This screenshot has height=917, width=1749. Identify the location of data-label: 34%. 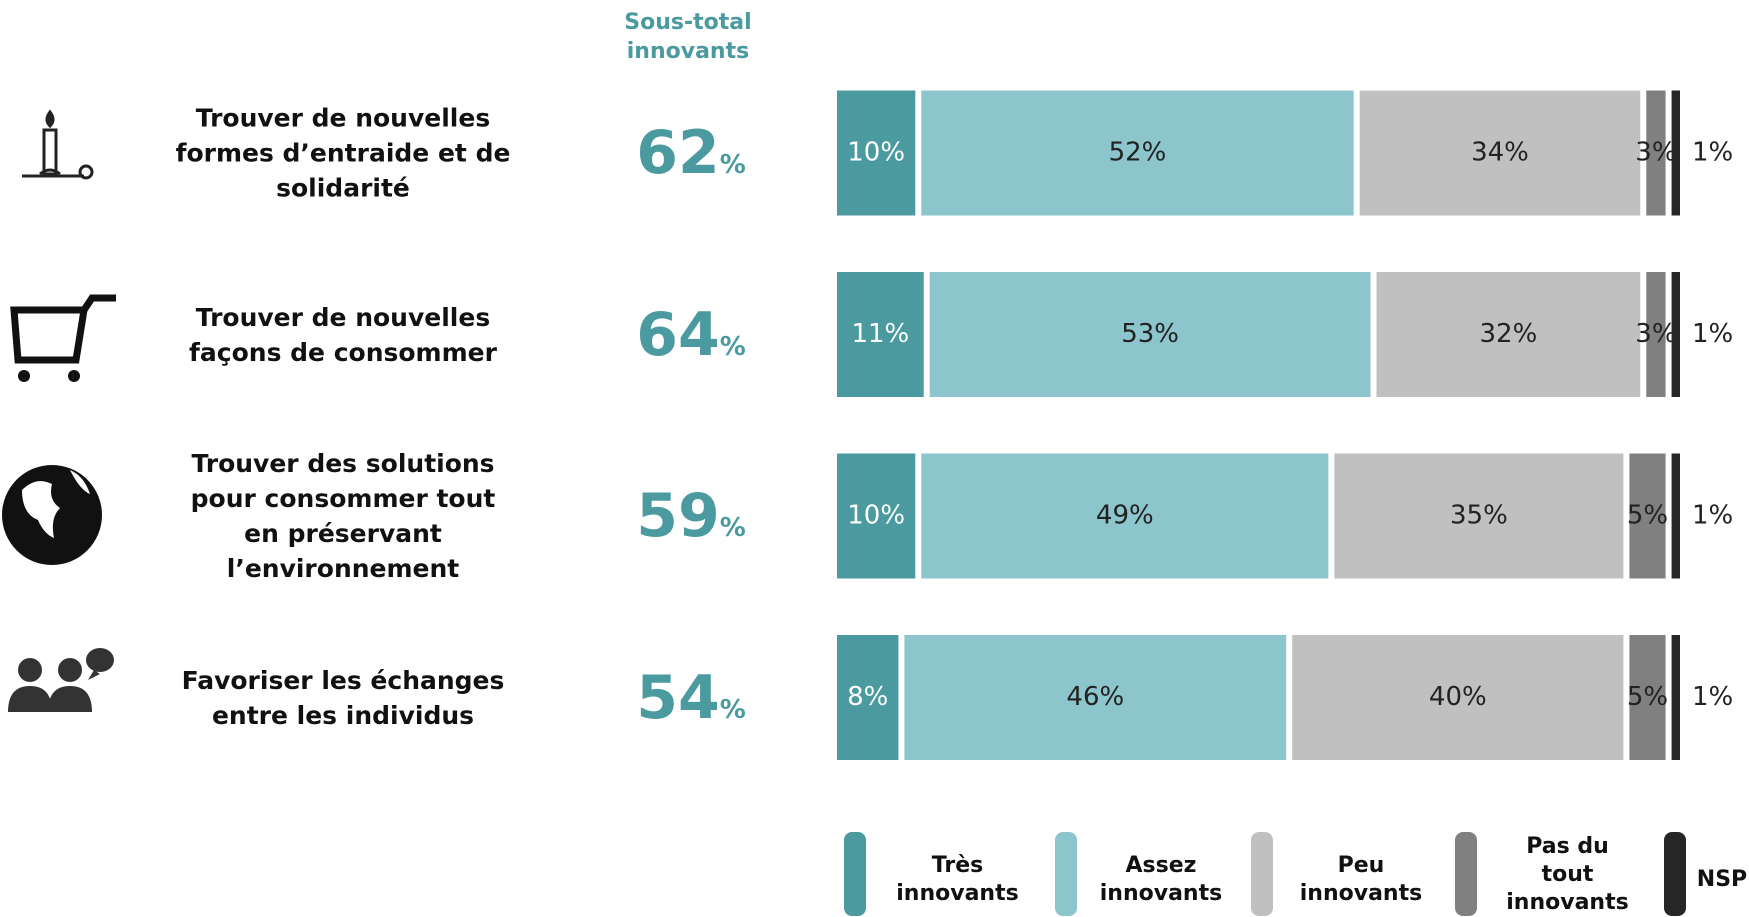
(1500, 153).